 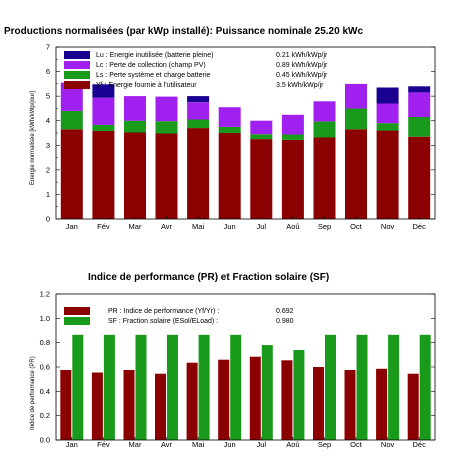 What do you see at coordinates (302, 55) in the screenshot?
I see `chart1-legend-value: 0.21 kWh/kWp/jr` at bounding box center [302, 55].